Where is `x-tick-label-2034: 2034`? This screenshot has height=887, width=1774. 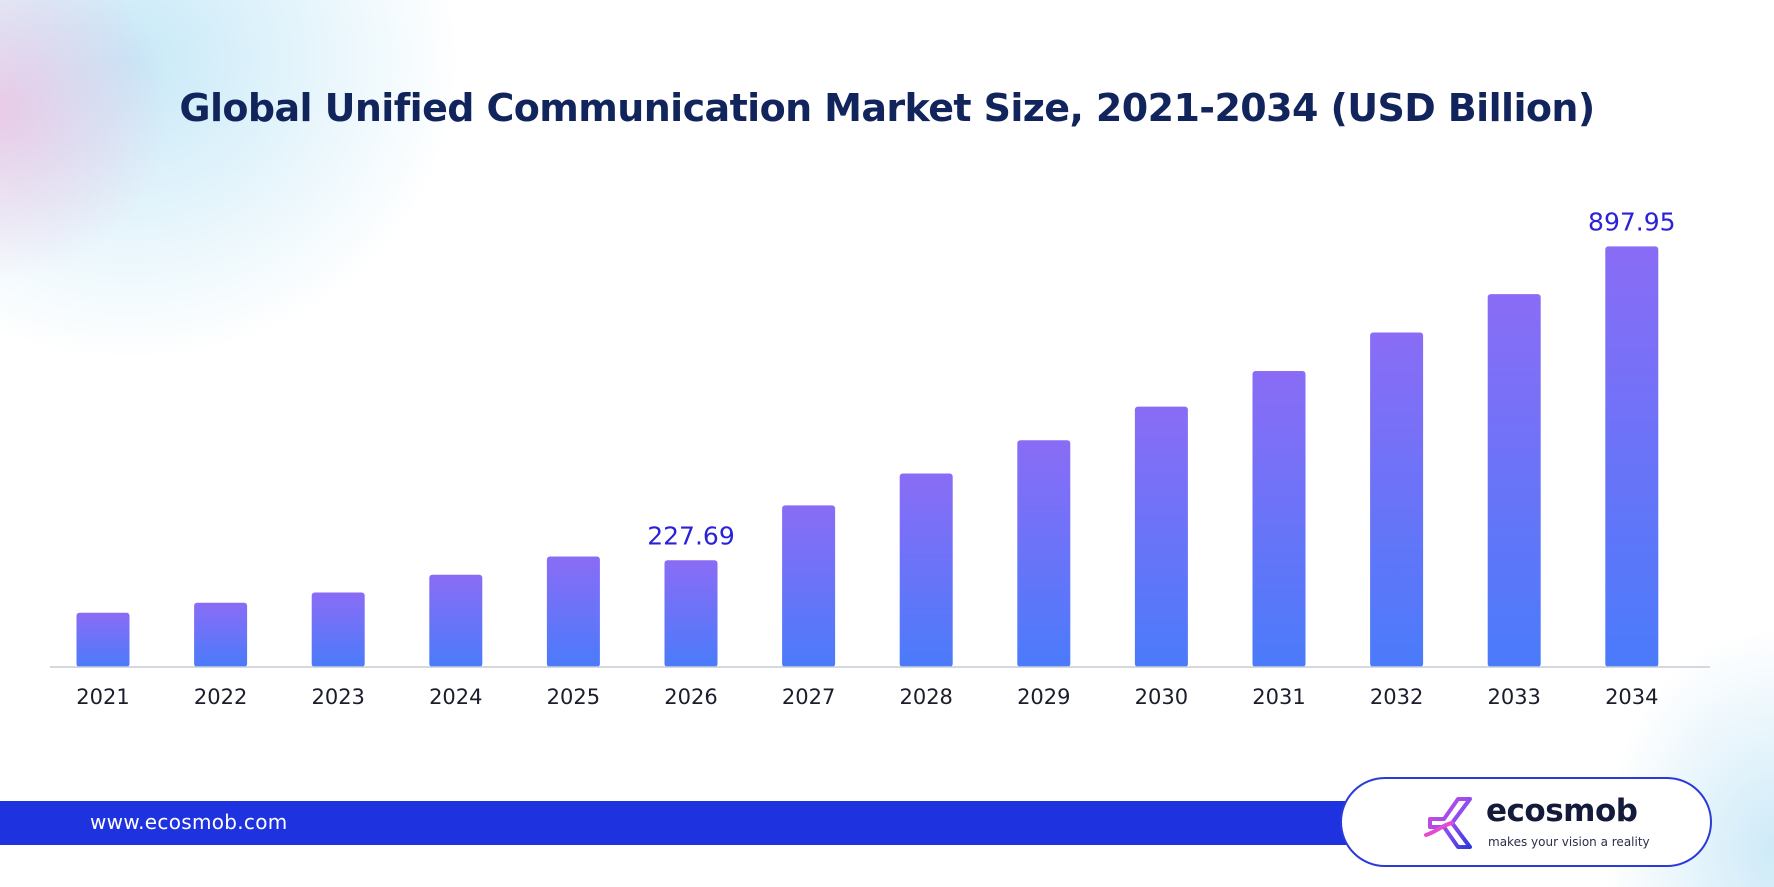 x-tick-label-2034: 2034 is located at coordinates (1631, 697).